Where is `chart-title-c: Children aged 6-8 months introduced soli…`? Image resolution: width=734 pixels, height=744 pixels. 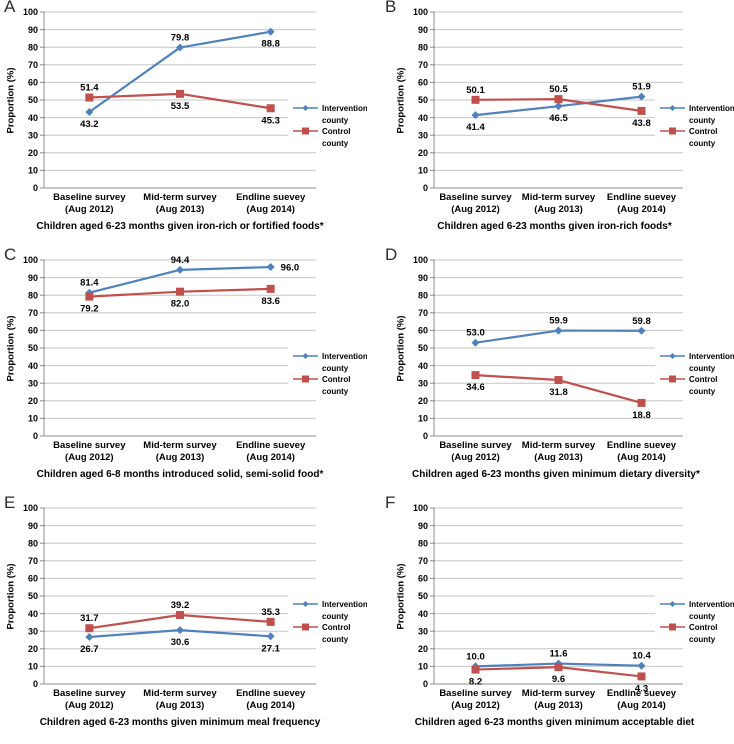
chart-title-c: Children aged 6-8 months introduced soli… is located at coordinates (180, 474).